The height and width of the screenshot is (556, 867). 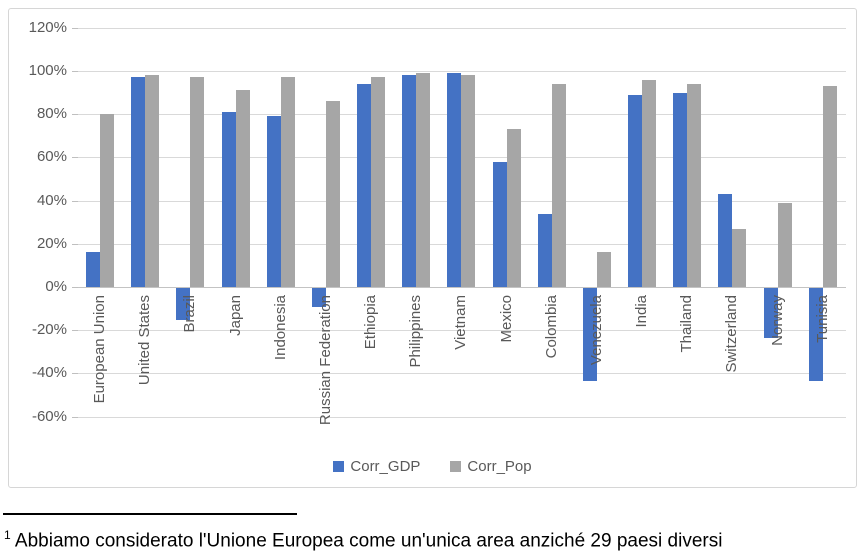 What do you see at coordinates (499, 224) in the screenshot?
I see `bar-corr-gdp-mexico` at bounding box center [499, 224].